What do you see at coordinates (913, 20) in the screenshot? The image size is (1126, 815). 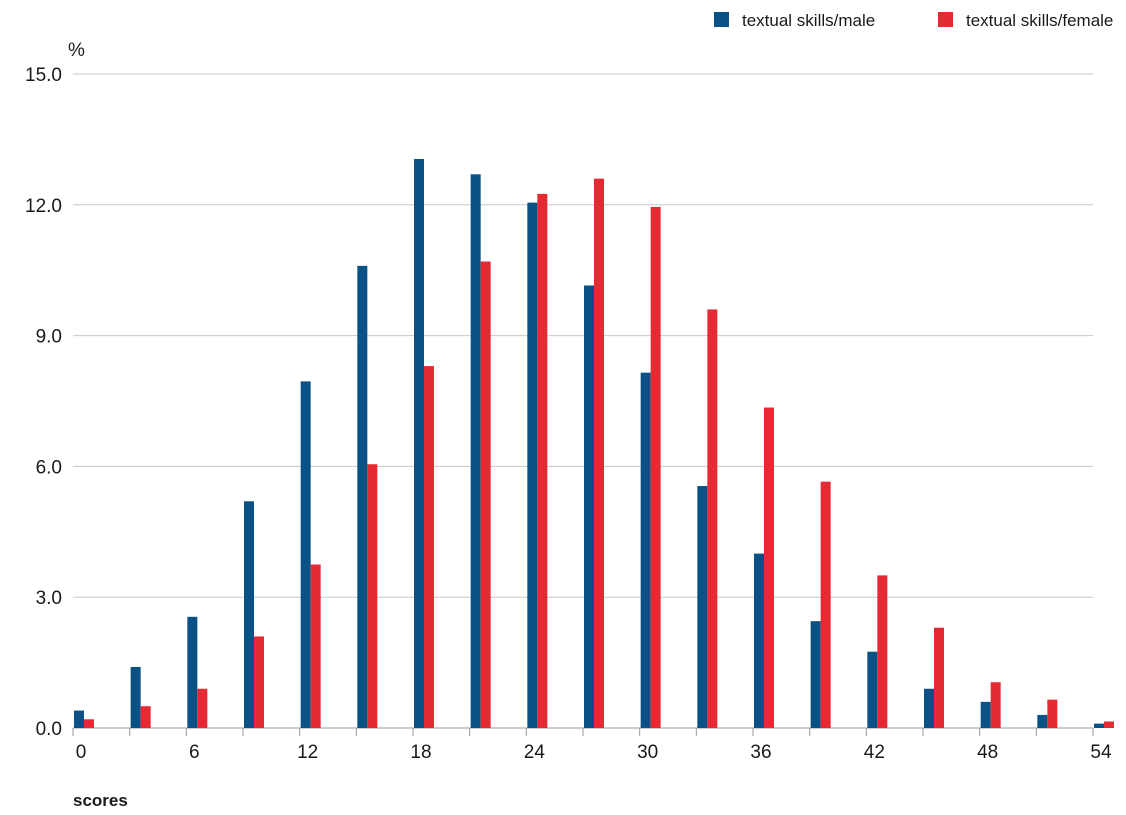 I see `legend: textual skills/male textual skills/female` at bounding box center [913, 20].